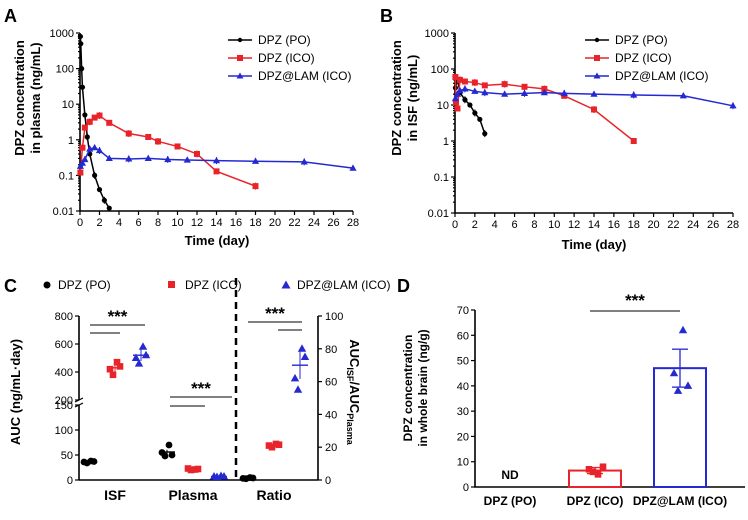  Describe the element at coordinates (597, 75) in the screenshot. I see `legend-b-lam-marker` at that location.